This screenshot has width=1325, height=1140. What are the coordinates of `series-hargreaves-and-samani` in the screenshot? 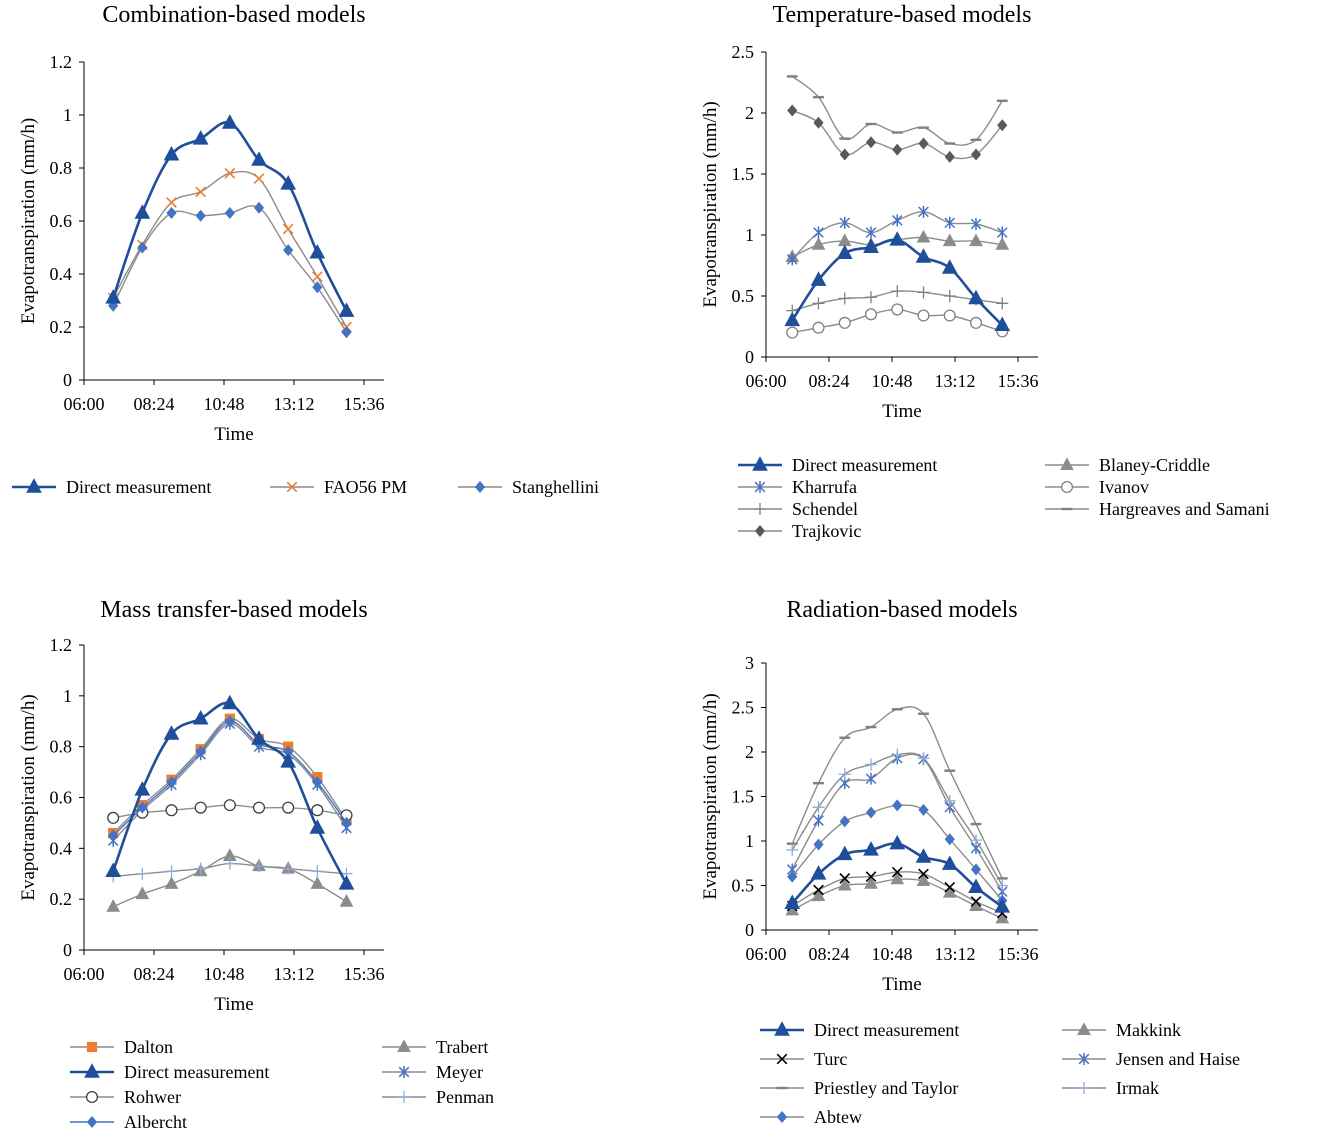 It's located at (897, 110).